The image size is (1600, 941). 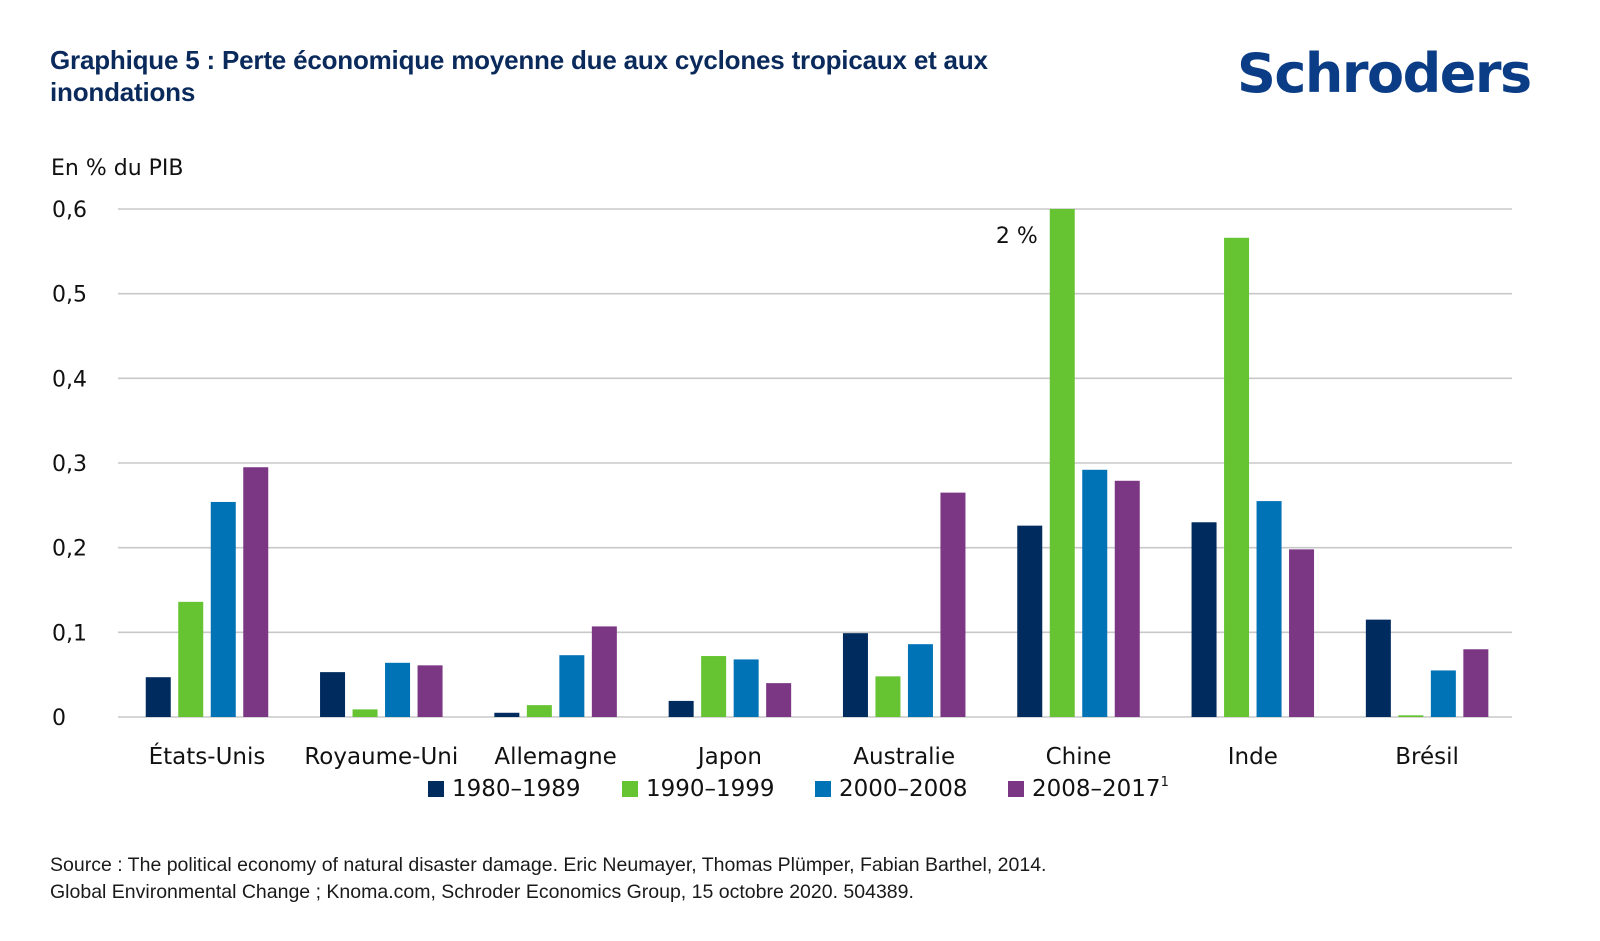 What do you see at coordinates (555, 757) in the screenshot?
I see `x-tick-label: Allemagne` at bounding box center [555, 757].